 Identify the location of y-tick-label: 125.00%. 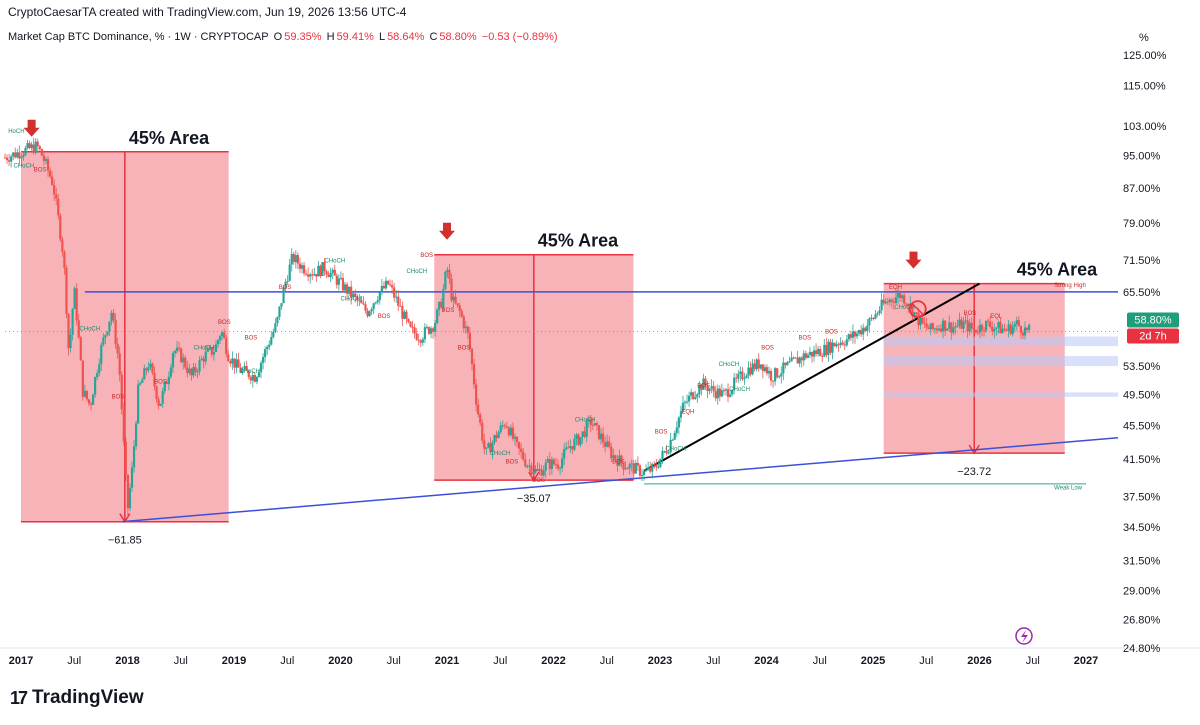
(1145, 56).